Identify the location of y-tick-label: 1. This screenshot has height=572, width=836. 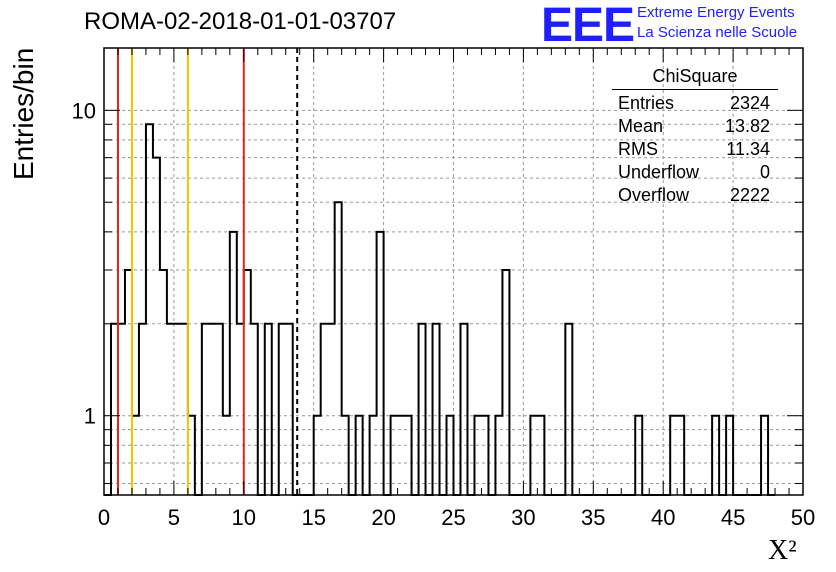
(90, 416).